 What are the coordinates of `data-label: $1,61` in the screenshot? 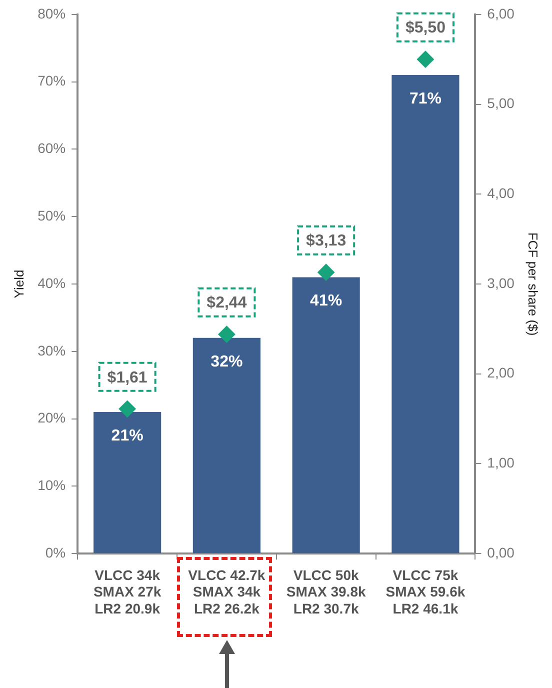 It's located at (127, 377).